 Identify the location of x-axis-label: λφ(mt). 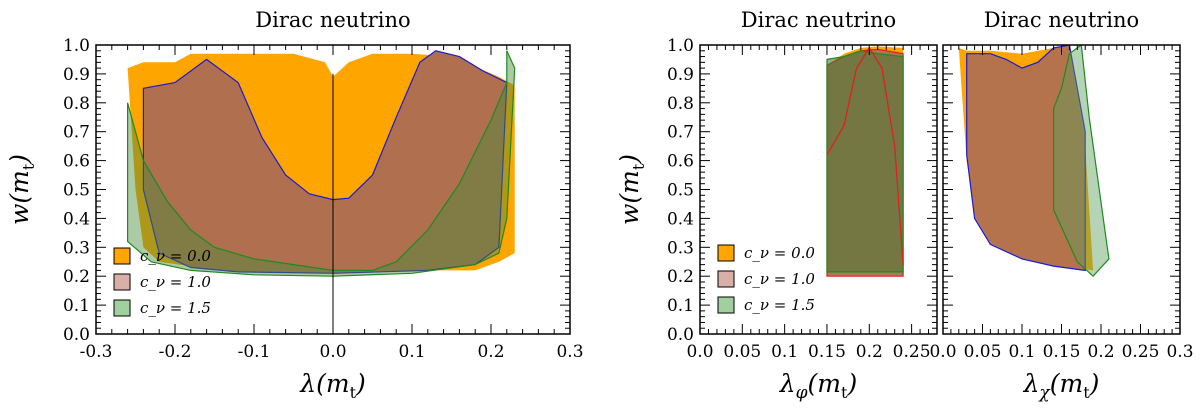
(818, 386).